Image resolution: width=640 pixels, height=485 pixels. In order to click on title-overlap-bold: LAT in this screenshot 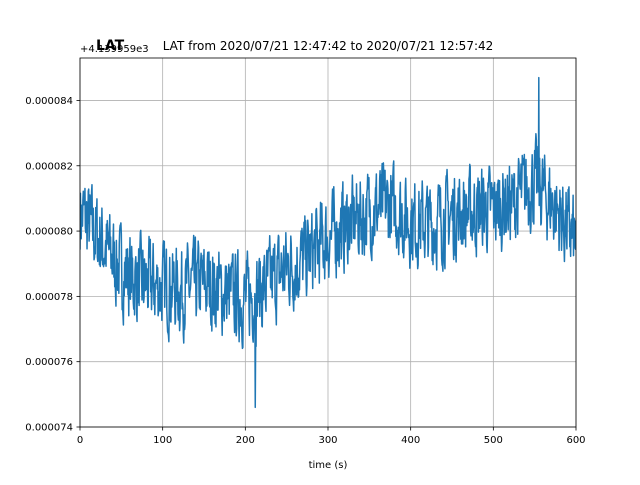, I will do `click(110, 46)`.